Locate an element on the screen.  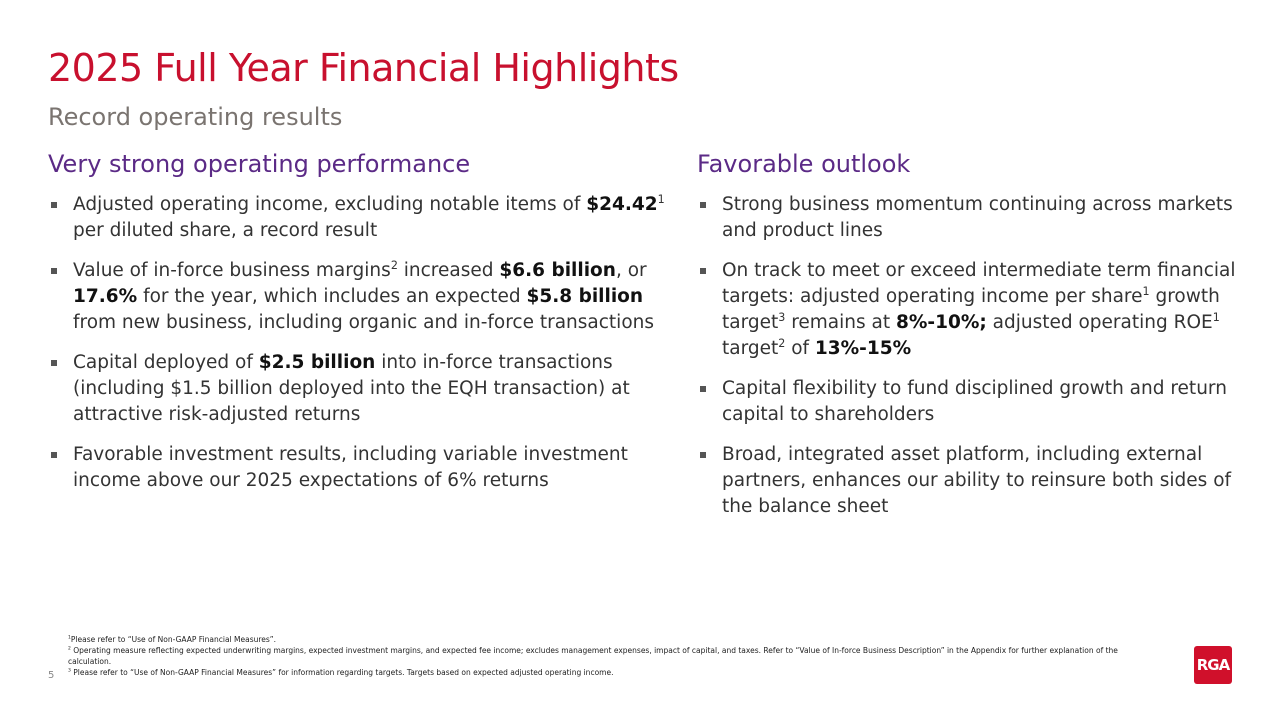
text-run: adjusted operating ROE is located at coordinates (1099, 322).